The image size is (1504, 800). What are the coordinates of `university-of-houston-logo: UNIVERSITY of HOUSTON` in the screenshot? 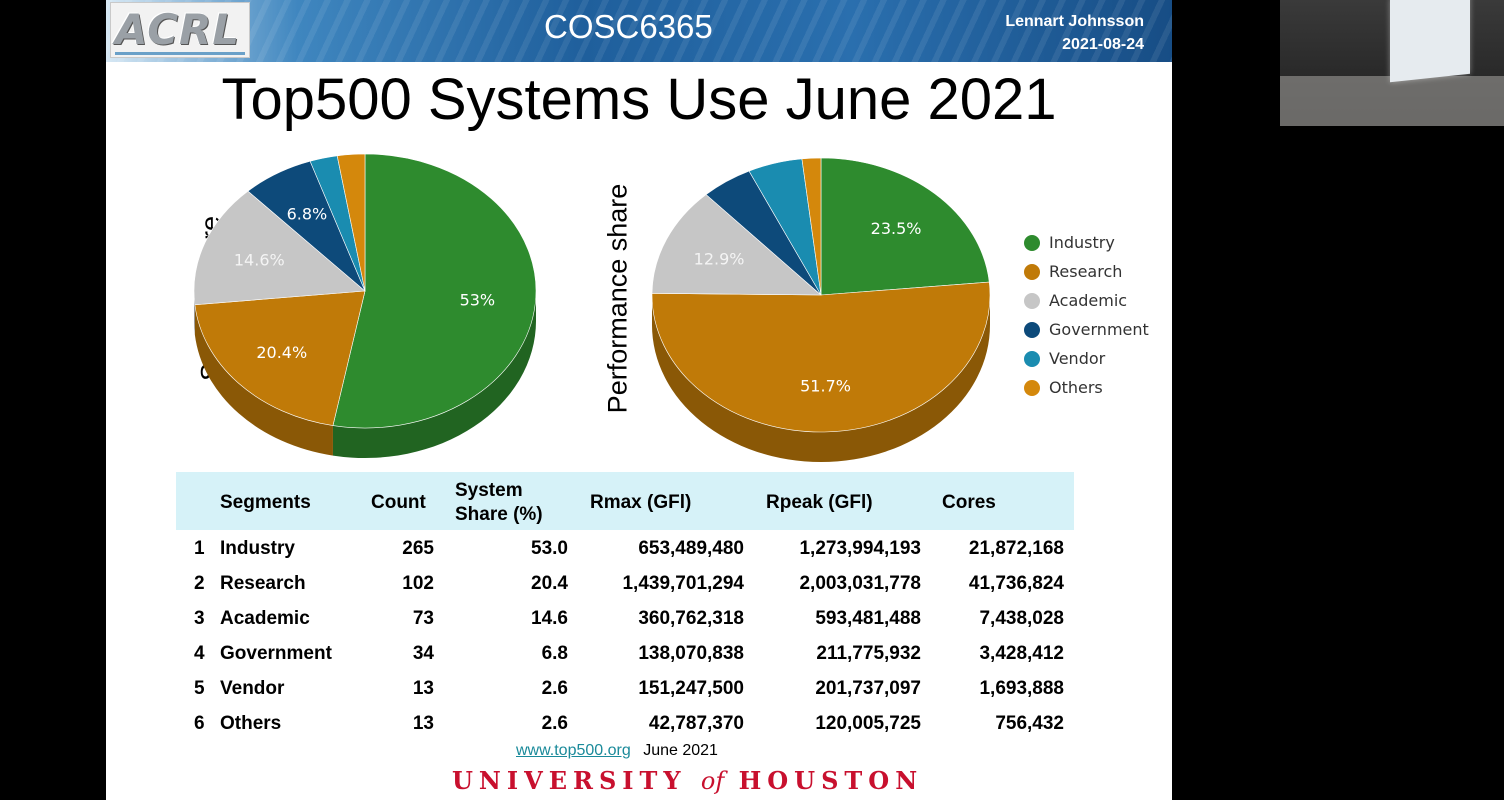 It's located at (687, 780).